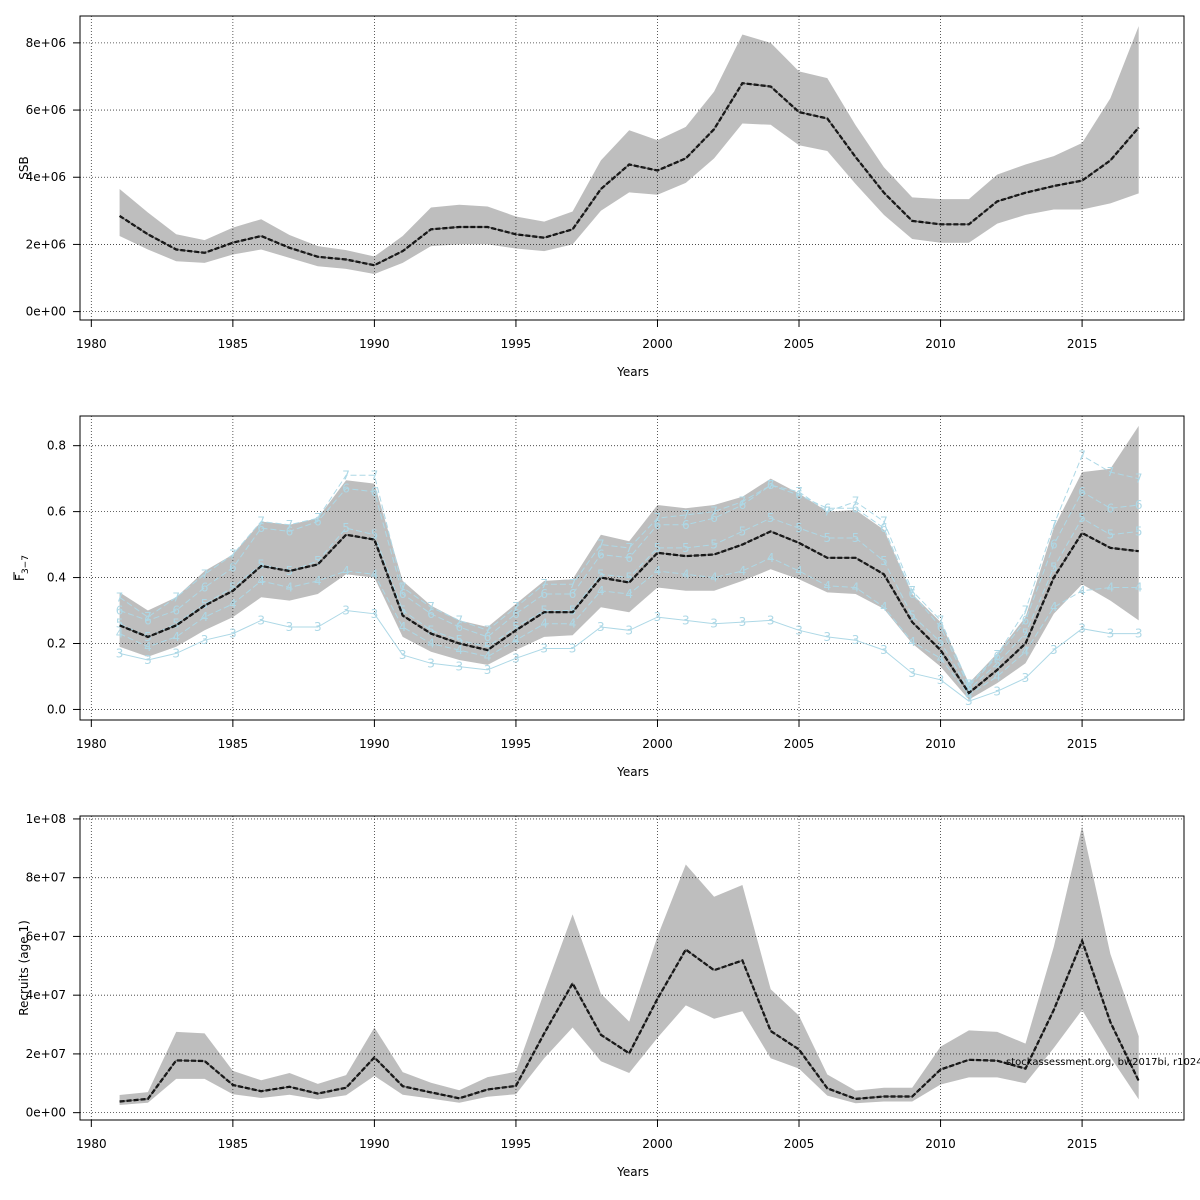  Describe the element at coordinates (46, 936) in the screenshot. I see `y-tick-label: 6e+07` at that location.